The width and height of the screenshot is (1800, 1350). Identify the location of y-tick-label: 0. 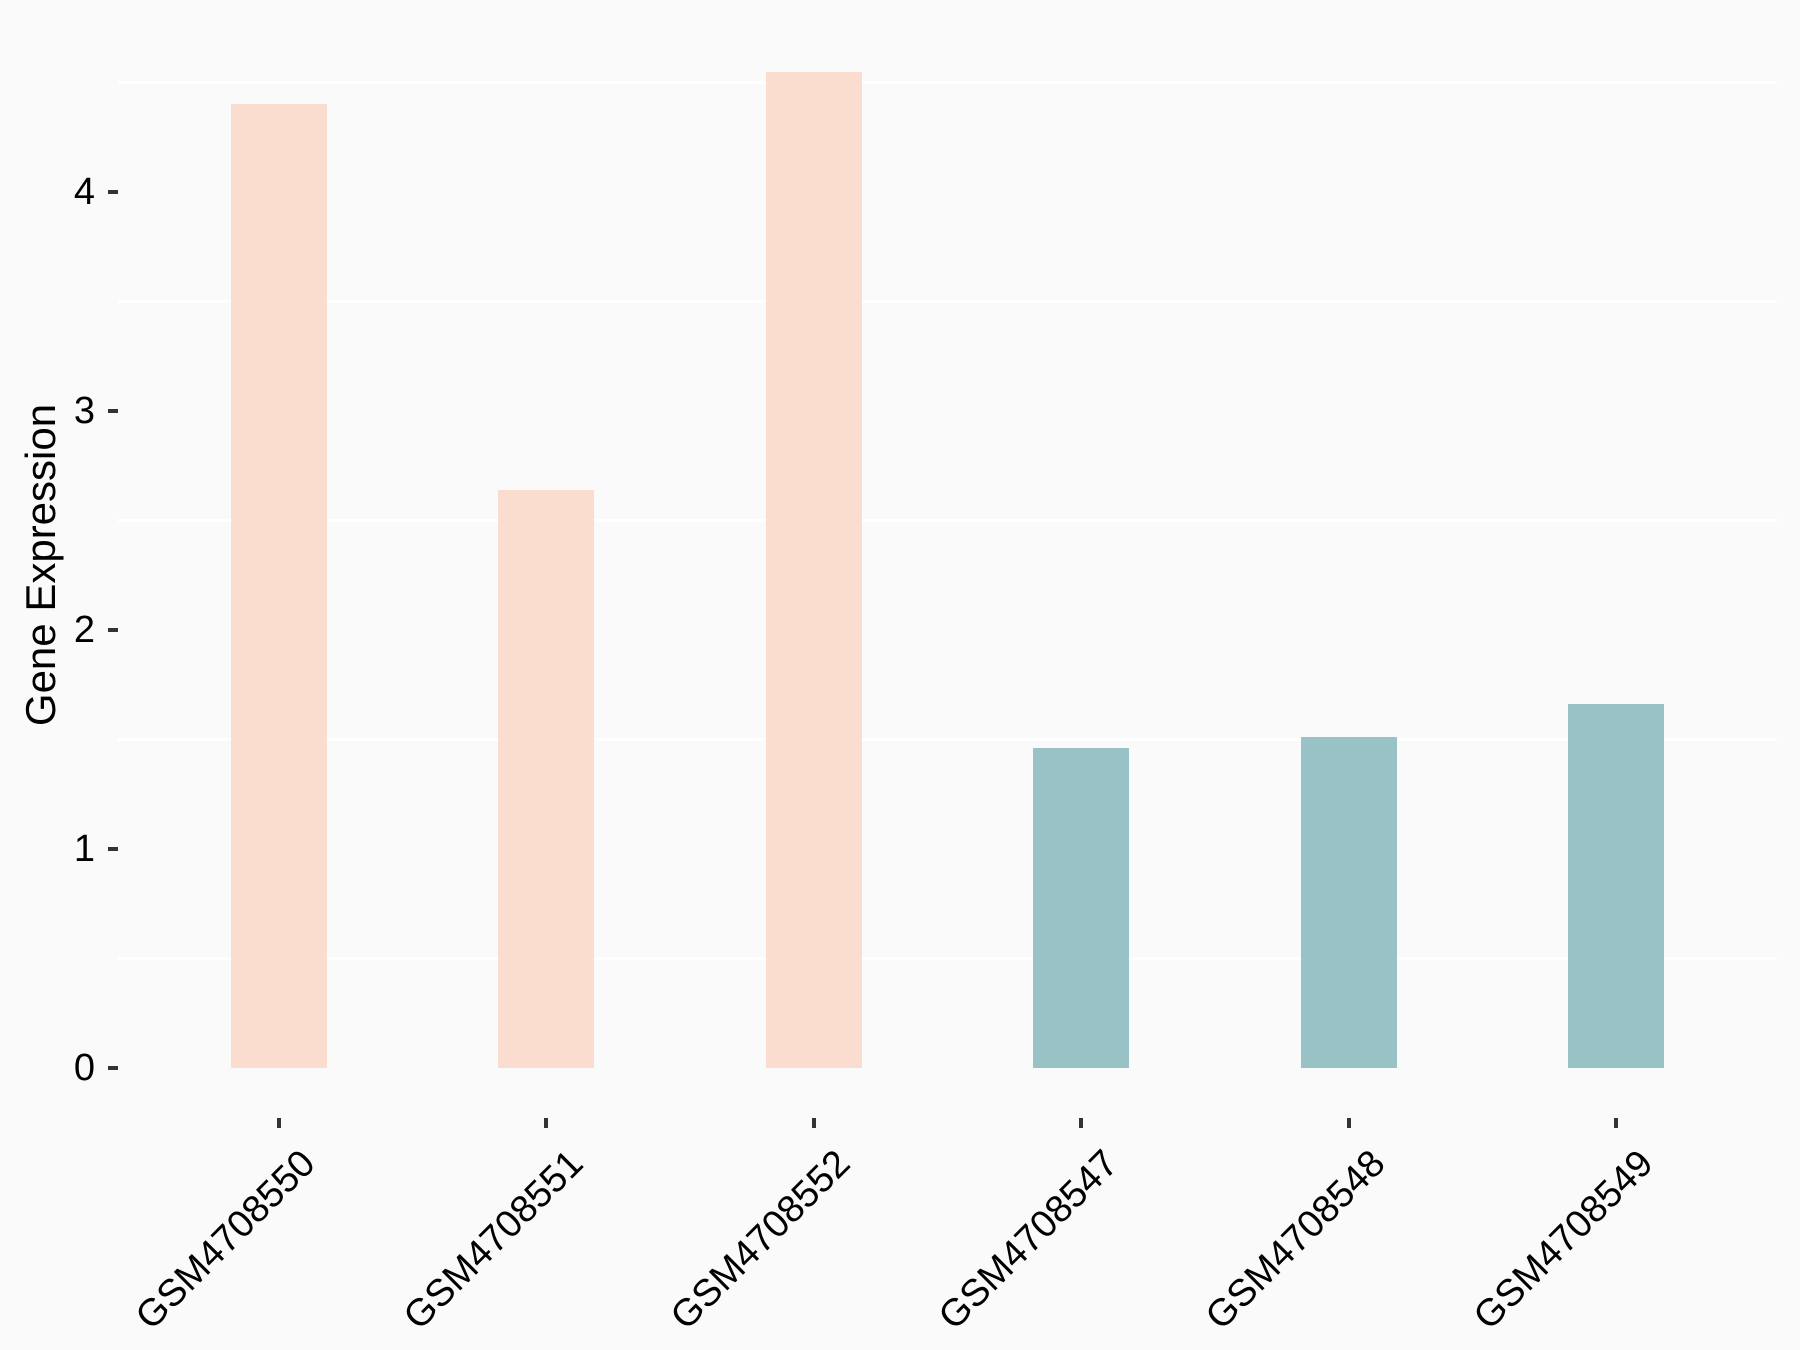
(84, 1068).